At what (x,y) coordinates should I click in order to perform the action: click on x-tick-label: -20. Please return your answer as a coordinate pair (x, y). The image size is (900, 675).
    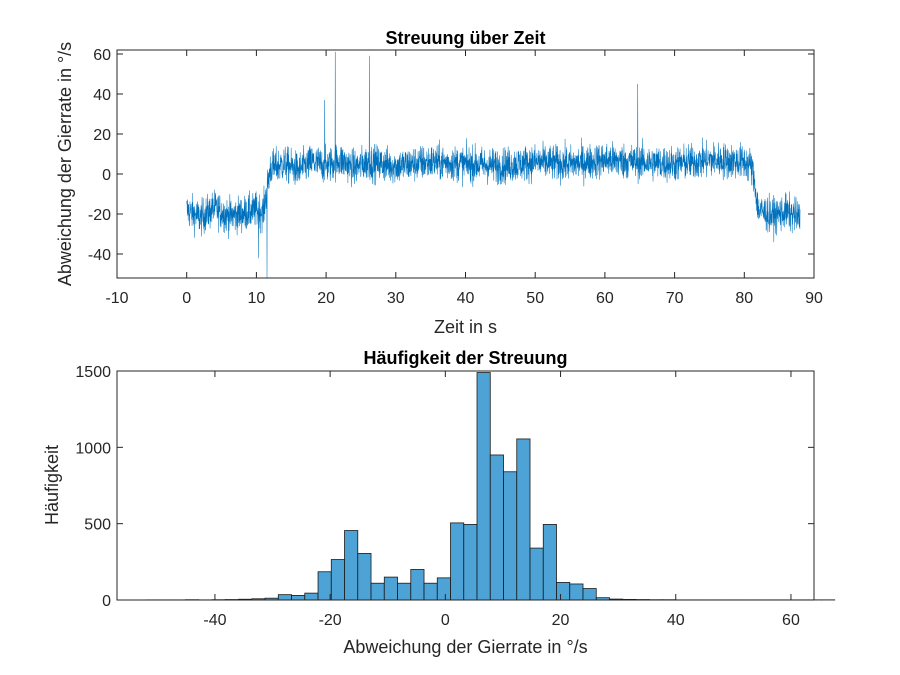
    Looking at the image, I should click on (330, 620).